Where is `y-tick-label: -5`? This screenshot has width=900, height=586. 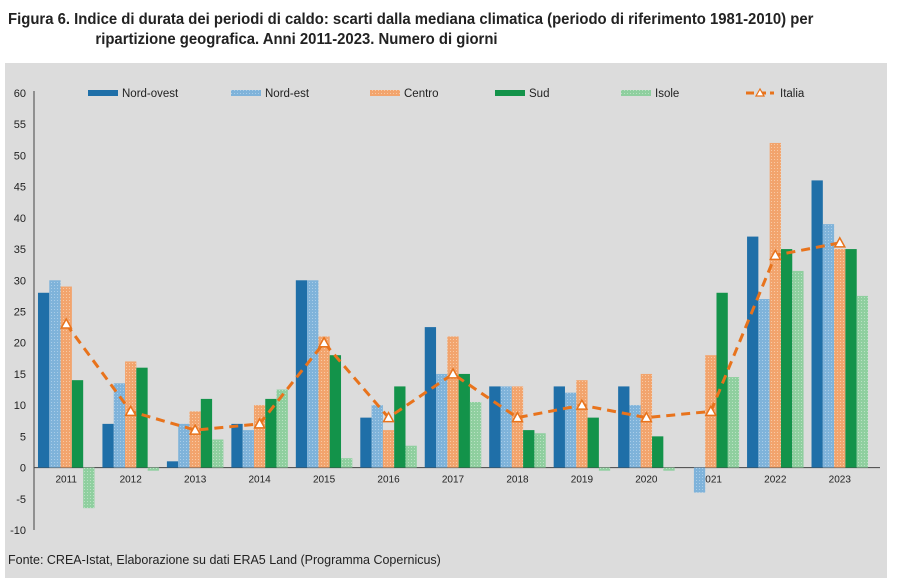 y-tick-label: -5 is located at coordinates (21, 500).